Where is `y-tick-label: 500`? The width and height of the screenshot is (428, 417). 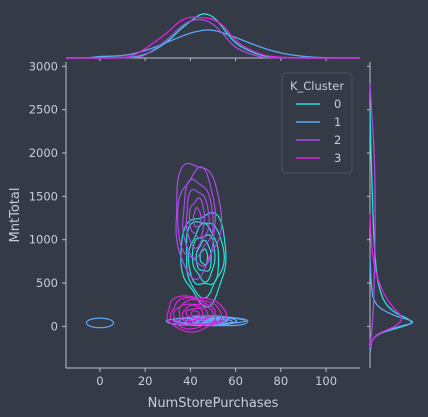
y-tick-label: 500 is located at coordinates (47, 283).